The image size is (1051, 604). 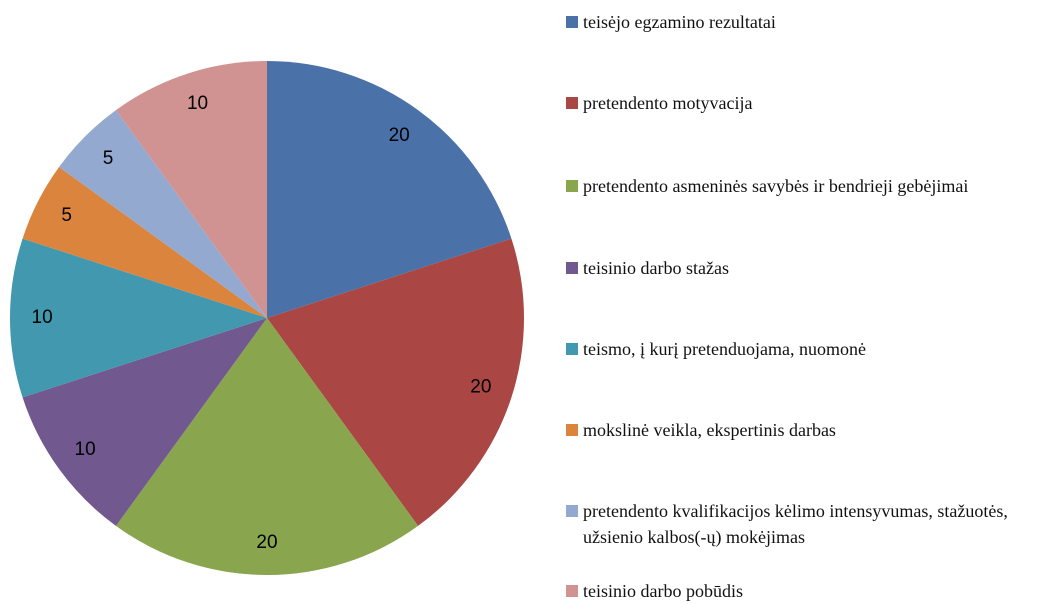 What do you see at coordinates (679, 22) in the screenshot?
I see `legend-label: teisėjo egzamino rezultatai` at bounding box center [679, 22].